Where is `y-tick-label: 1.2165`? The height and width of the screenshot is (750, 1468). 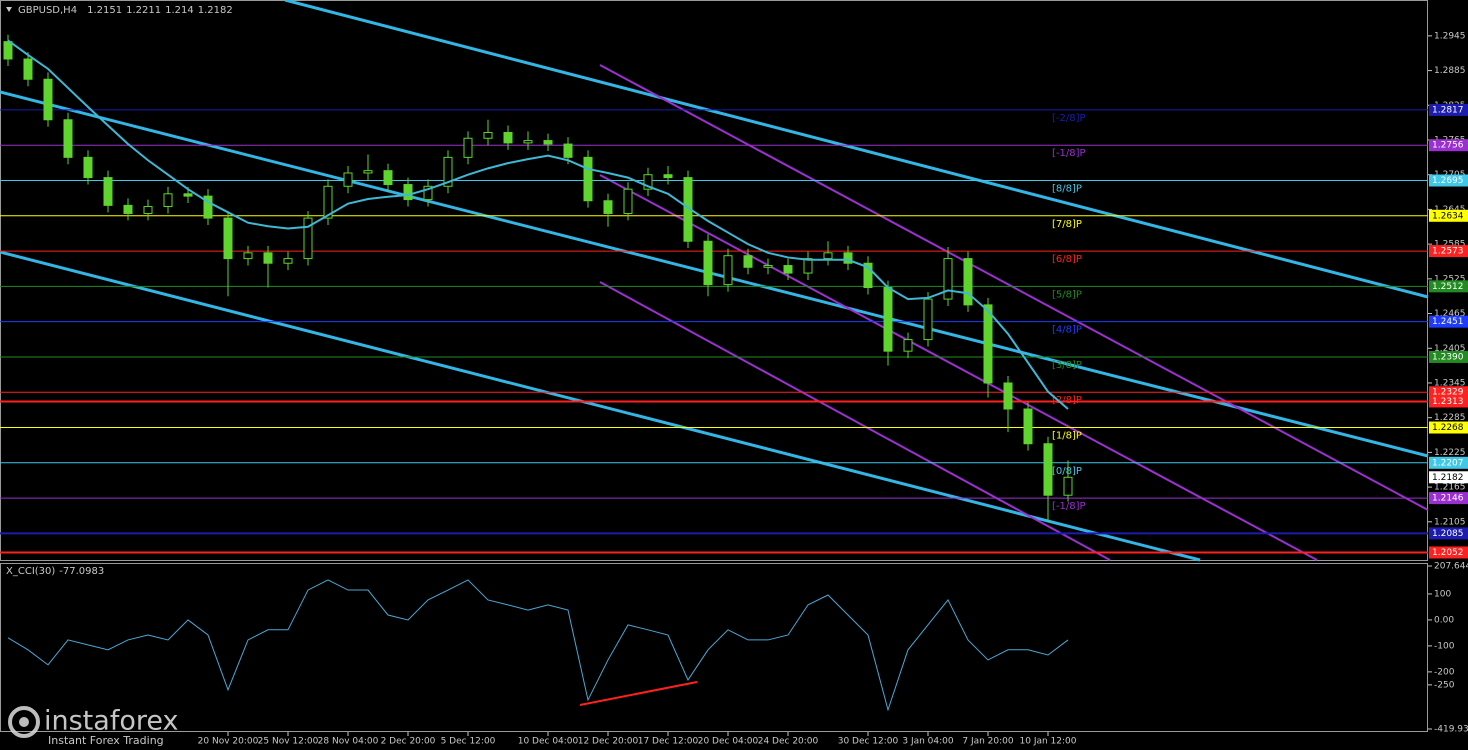 y-tick-label: 1.2165 is located at coordinates (1450, 488).